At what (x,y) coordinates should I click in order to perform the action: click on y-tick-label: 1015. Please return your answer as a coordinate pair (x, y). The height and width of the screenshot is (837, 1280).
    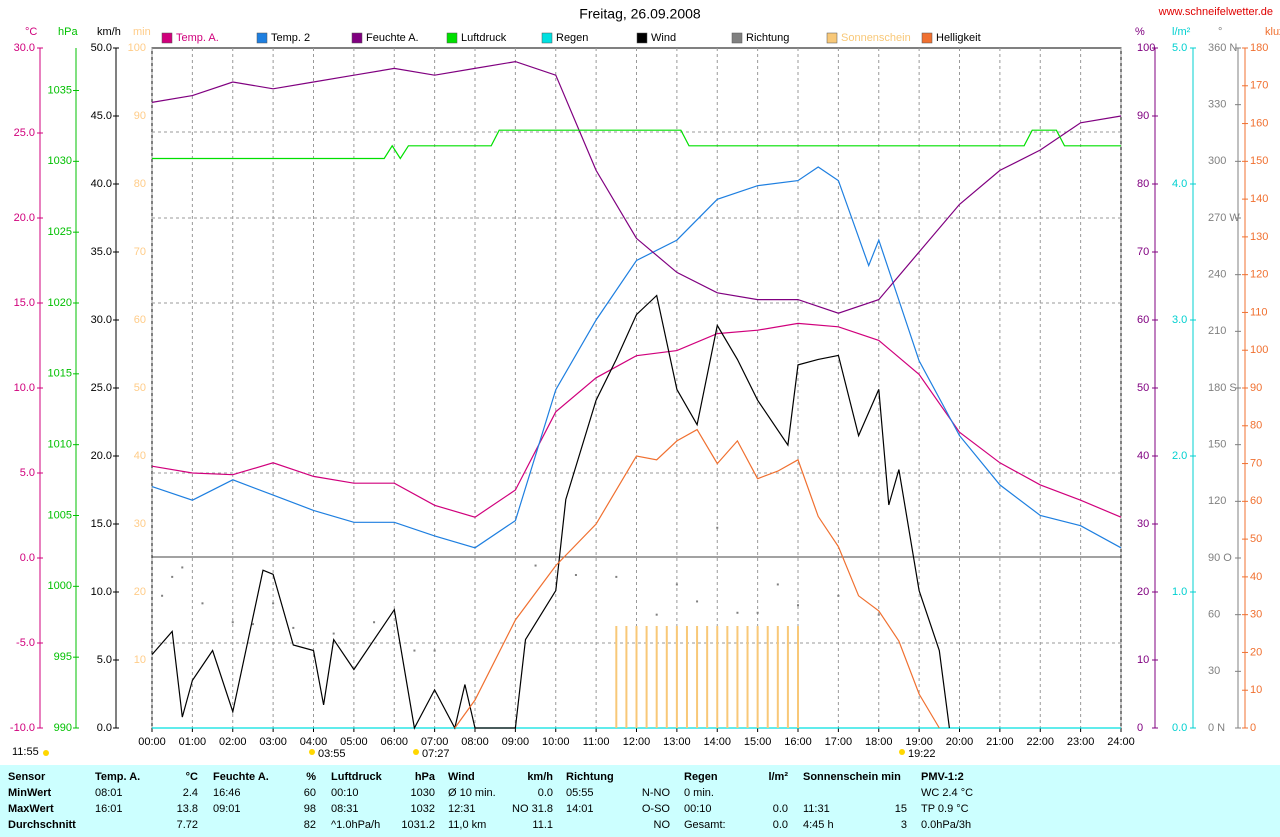
    Looking at the image, I should click on (60, 374).